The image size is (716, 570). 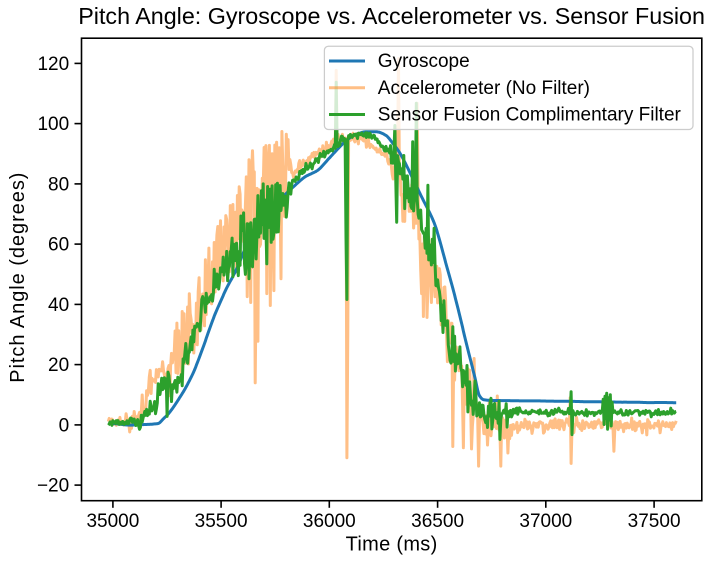 What do you see at coordinates (53, 124) in the screenshot?
I see `svg-text: 100` at bounding box center [53, 124].